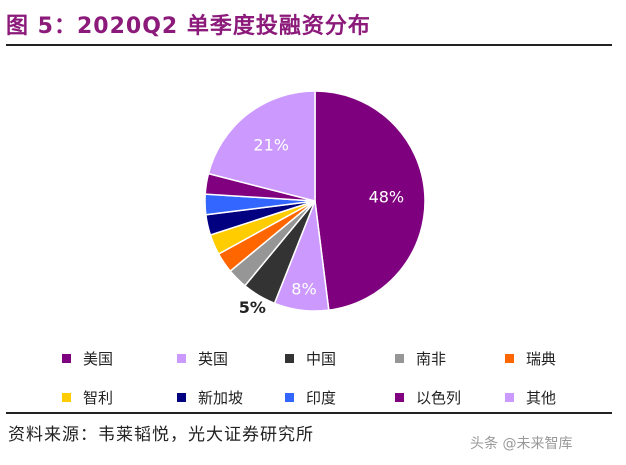  What do you see at coordinates (541, 398) in the screenshot?
I see `legend-label: 其他` at bounding box center [541, 398].